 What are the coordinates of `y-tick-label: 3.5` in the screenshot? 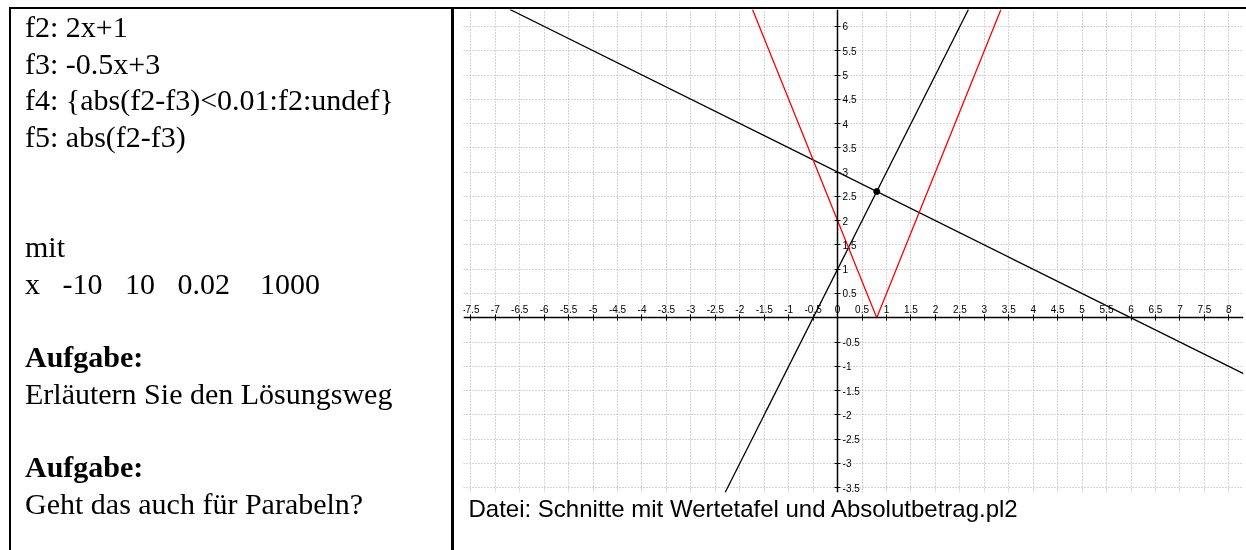 It's located at (849, 148).